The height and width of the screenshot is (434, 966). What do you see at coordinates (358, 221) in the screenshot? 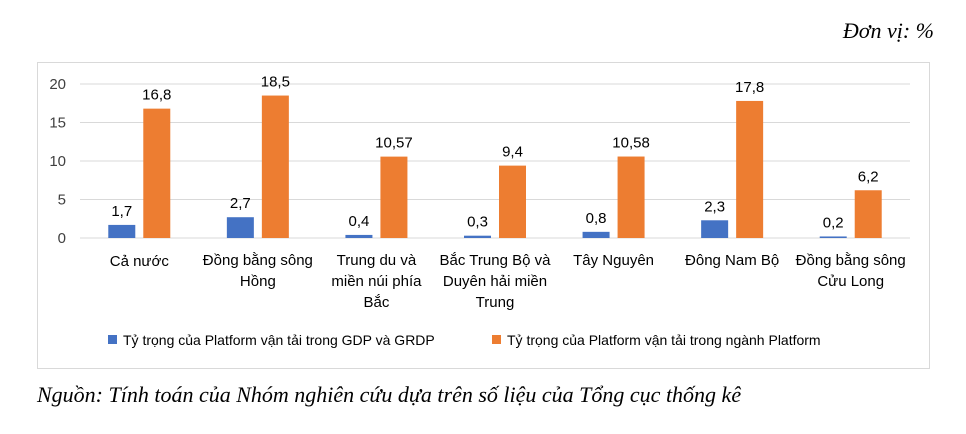
I see `data-label: 0,4` at bounding box center [358, 221].